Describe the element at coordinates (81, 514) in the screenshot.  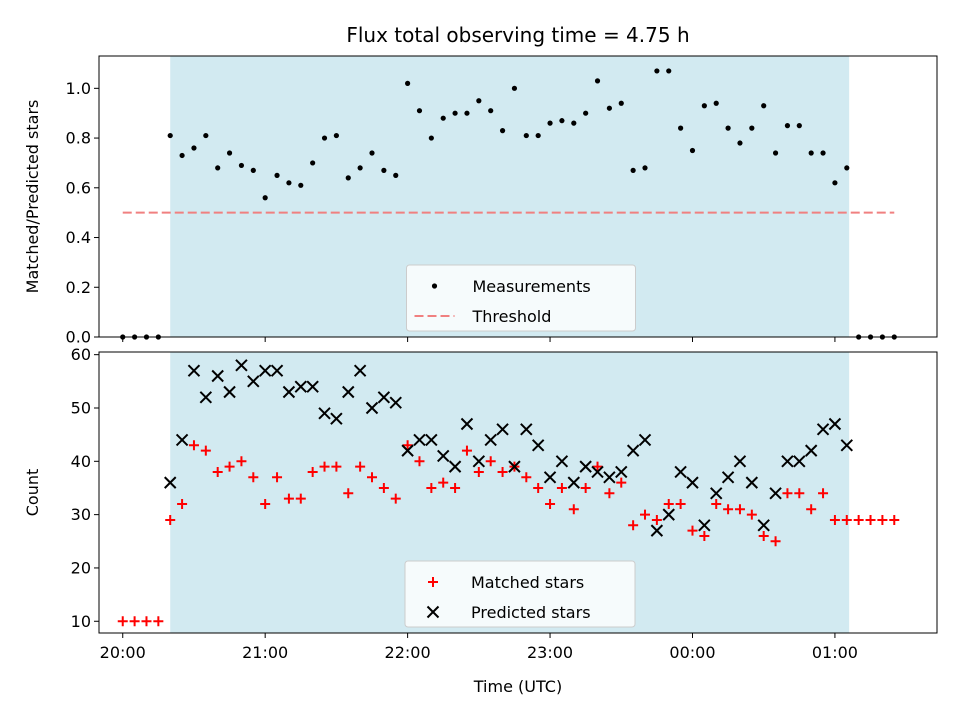
I see `y-tick-label: 30` at that location.